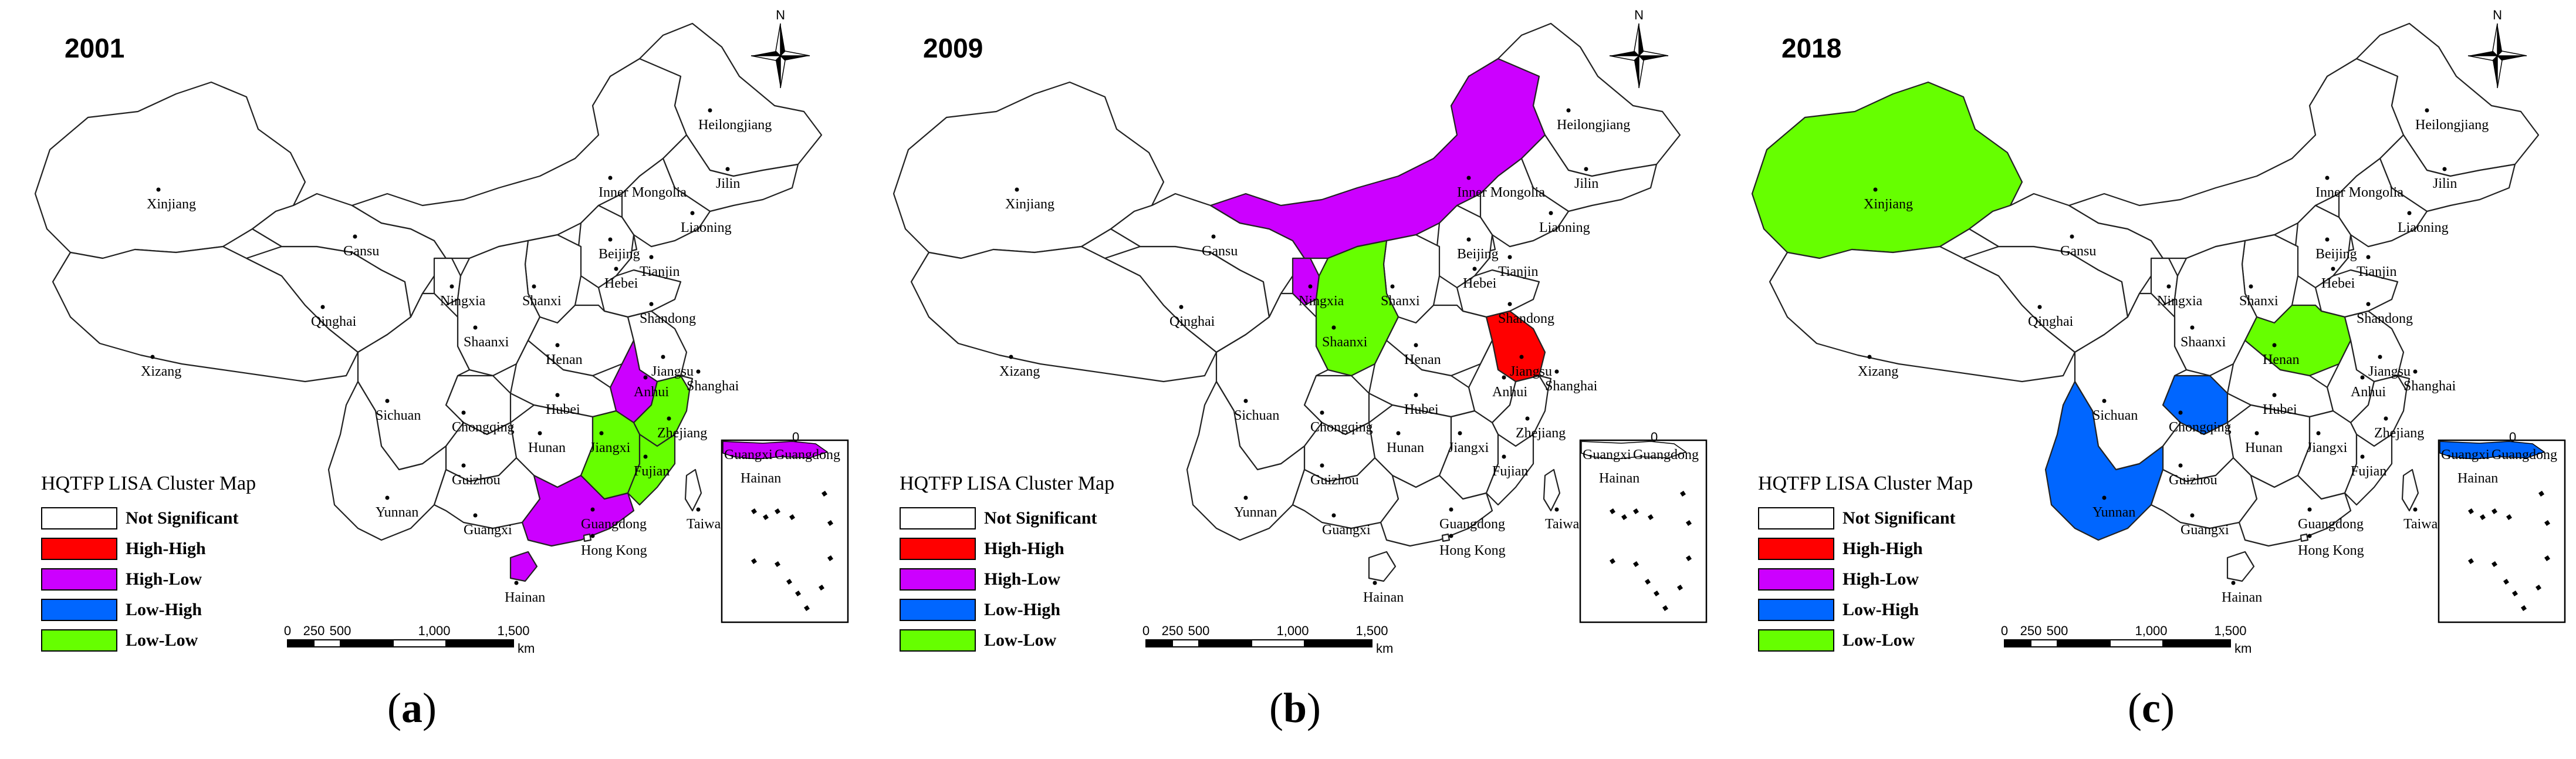 The width and height of the screenshot is (2576, 759). I want to click on province-heilongjiang, so click(2447, 99).